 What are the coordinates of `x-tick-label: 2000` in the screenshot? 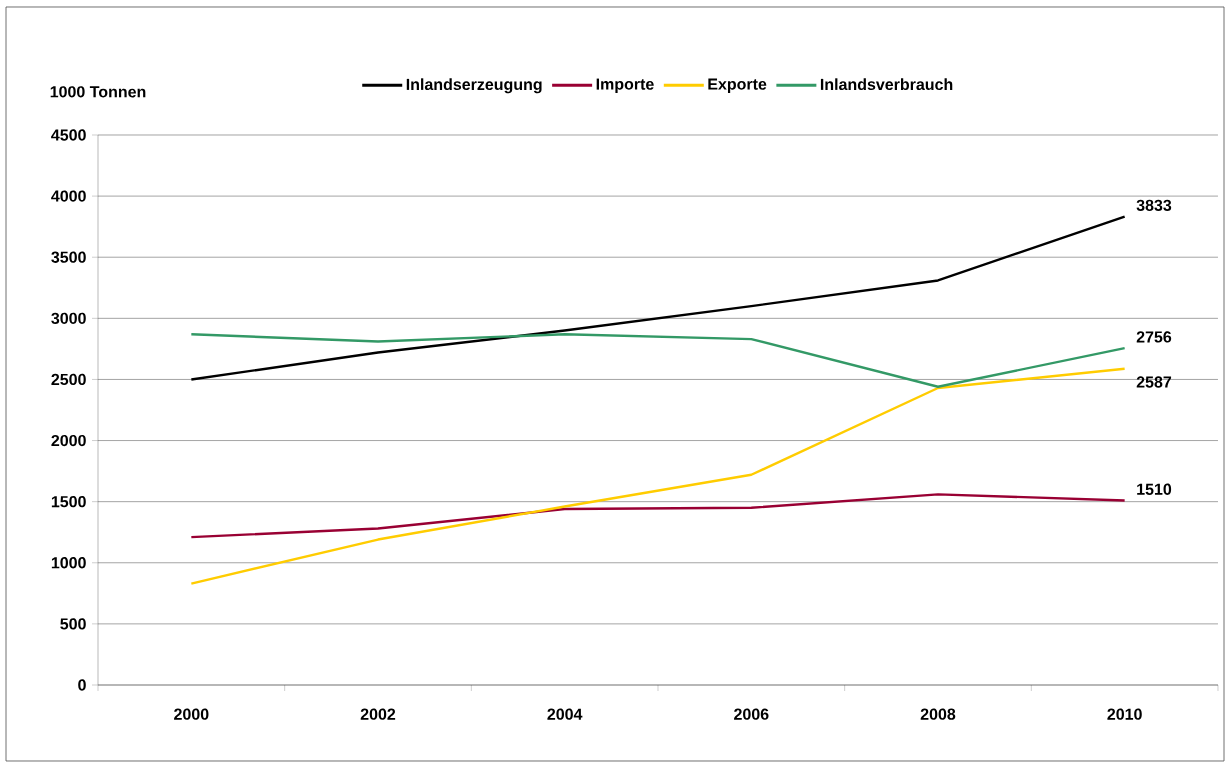 It's located at (191, 714).